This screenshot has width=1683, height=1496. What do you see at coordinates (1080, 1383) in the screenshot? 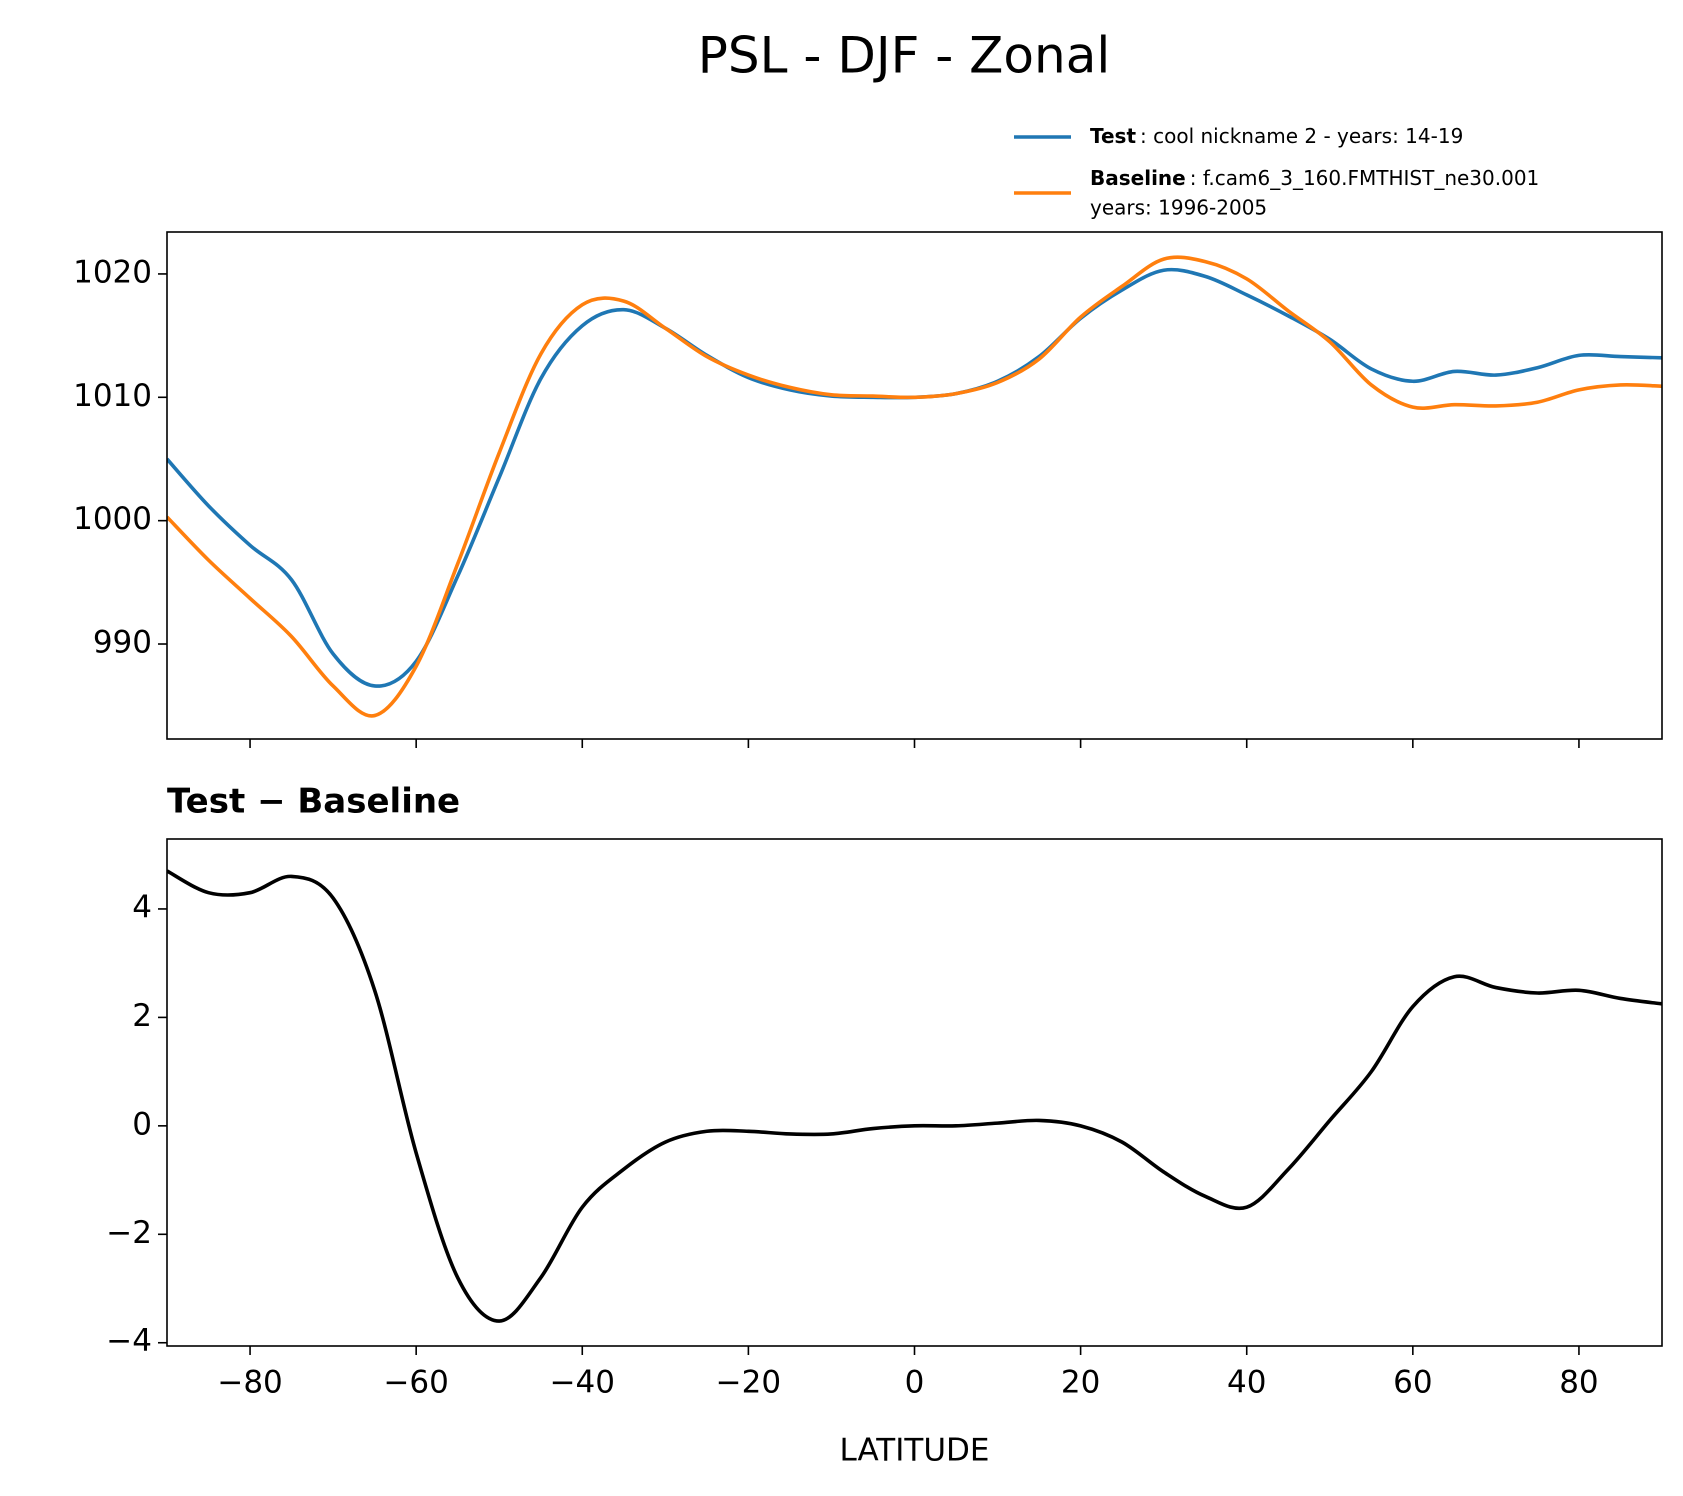
I see `x-tick-label: 20` at bounding box center [1080, 1383].